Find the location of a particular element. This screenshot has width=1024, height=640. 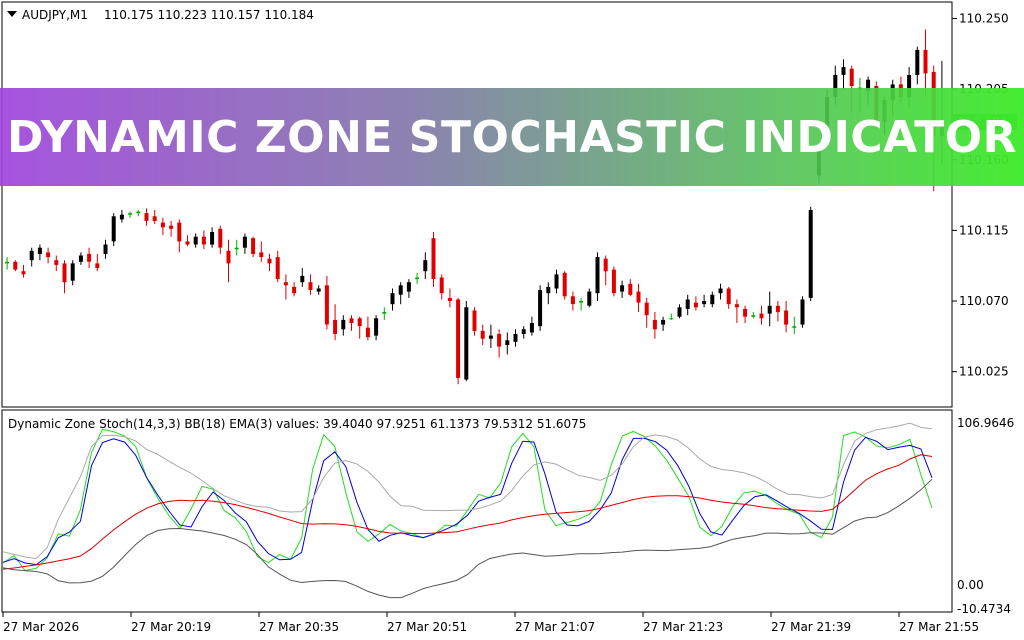

time-tick-label: 27 Mar 2026 is located at coordinates (41, 627).